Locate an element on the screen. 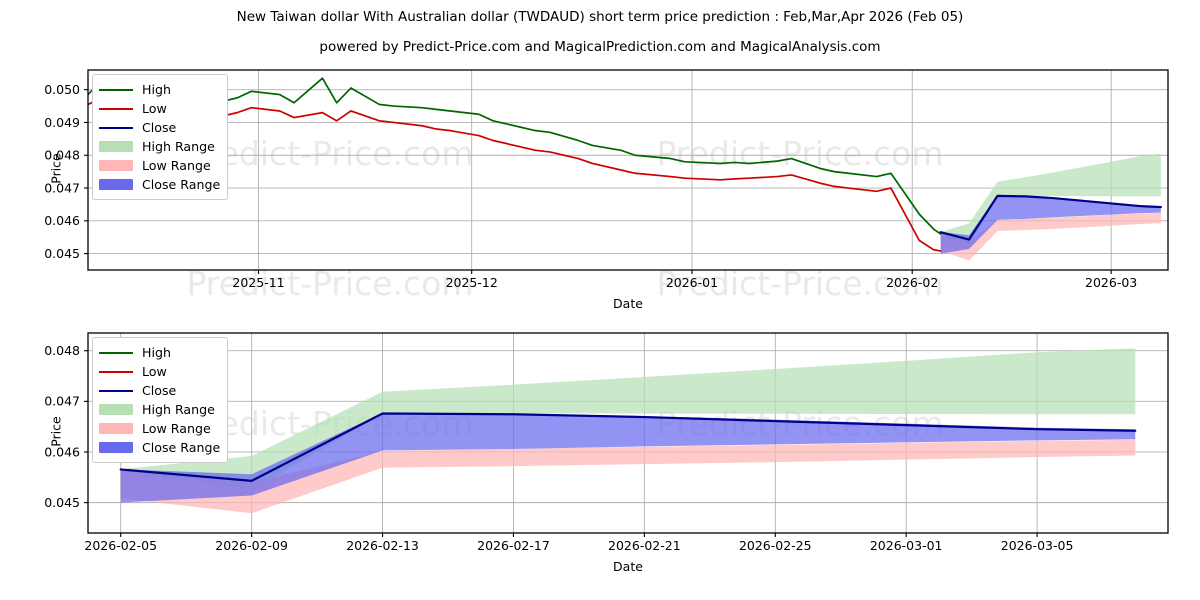  svg-text: 2026-02-13 is located at coordinates (382, 545).